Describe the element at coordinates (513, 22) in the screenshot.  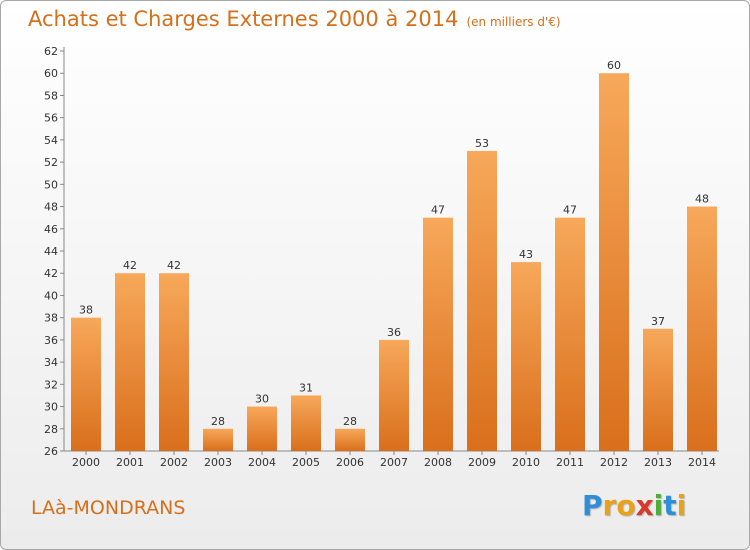
I see `chart-unit-label: (en milliers d'€)` at that location.